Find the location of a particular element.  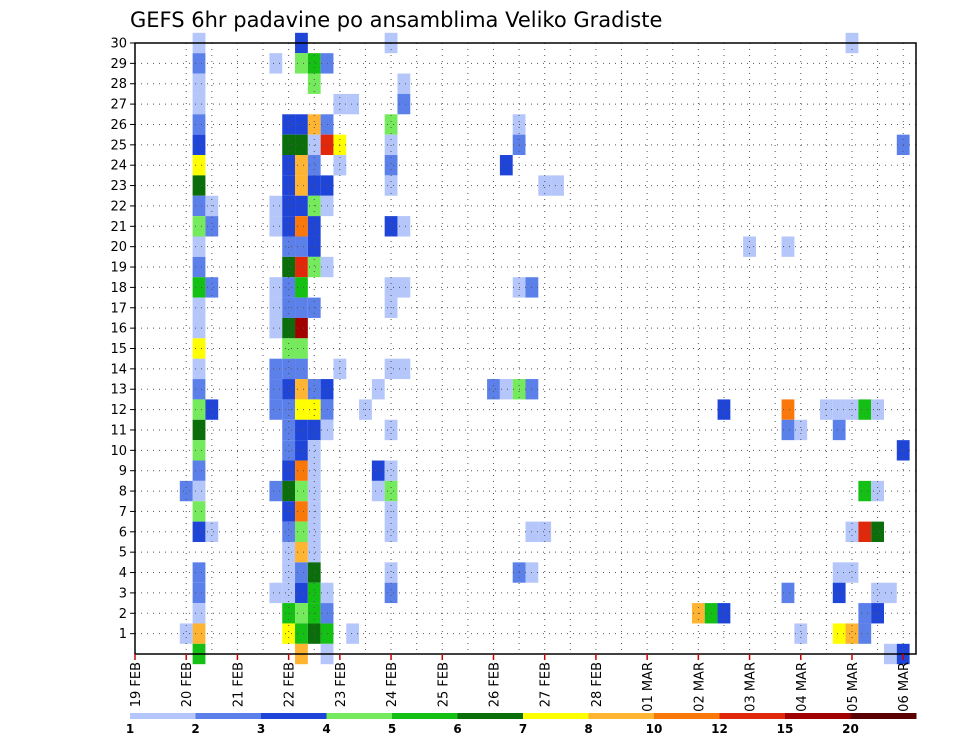

x-tick-label: 20 FEB is located at coordinates (187, 684).